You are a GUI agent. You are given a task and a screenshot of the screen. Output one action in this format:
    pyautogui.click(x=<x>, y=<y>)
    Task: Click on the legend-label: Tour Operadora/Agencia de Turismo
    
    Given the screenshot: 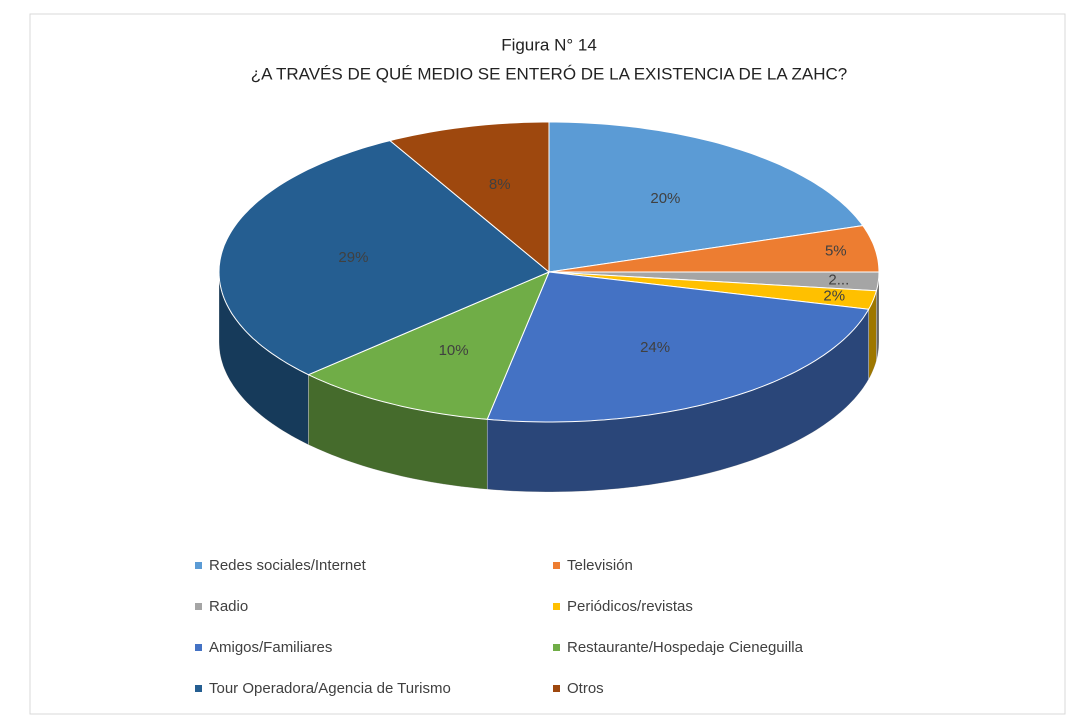 What is the action you would take?
    pyautogui.click(x=330, y=688)
    